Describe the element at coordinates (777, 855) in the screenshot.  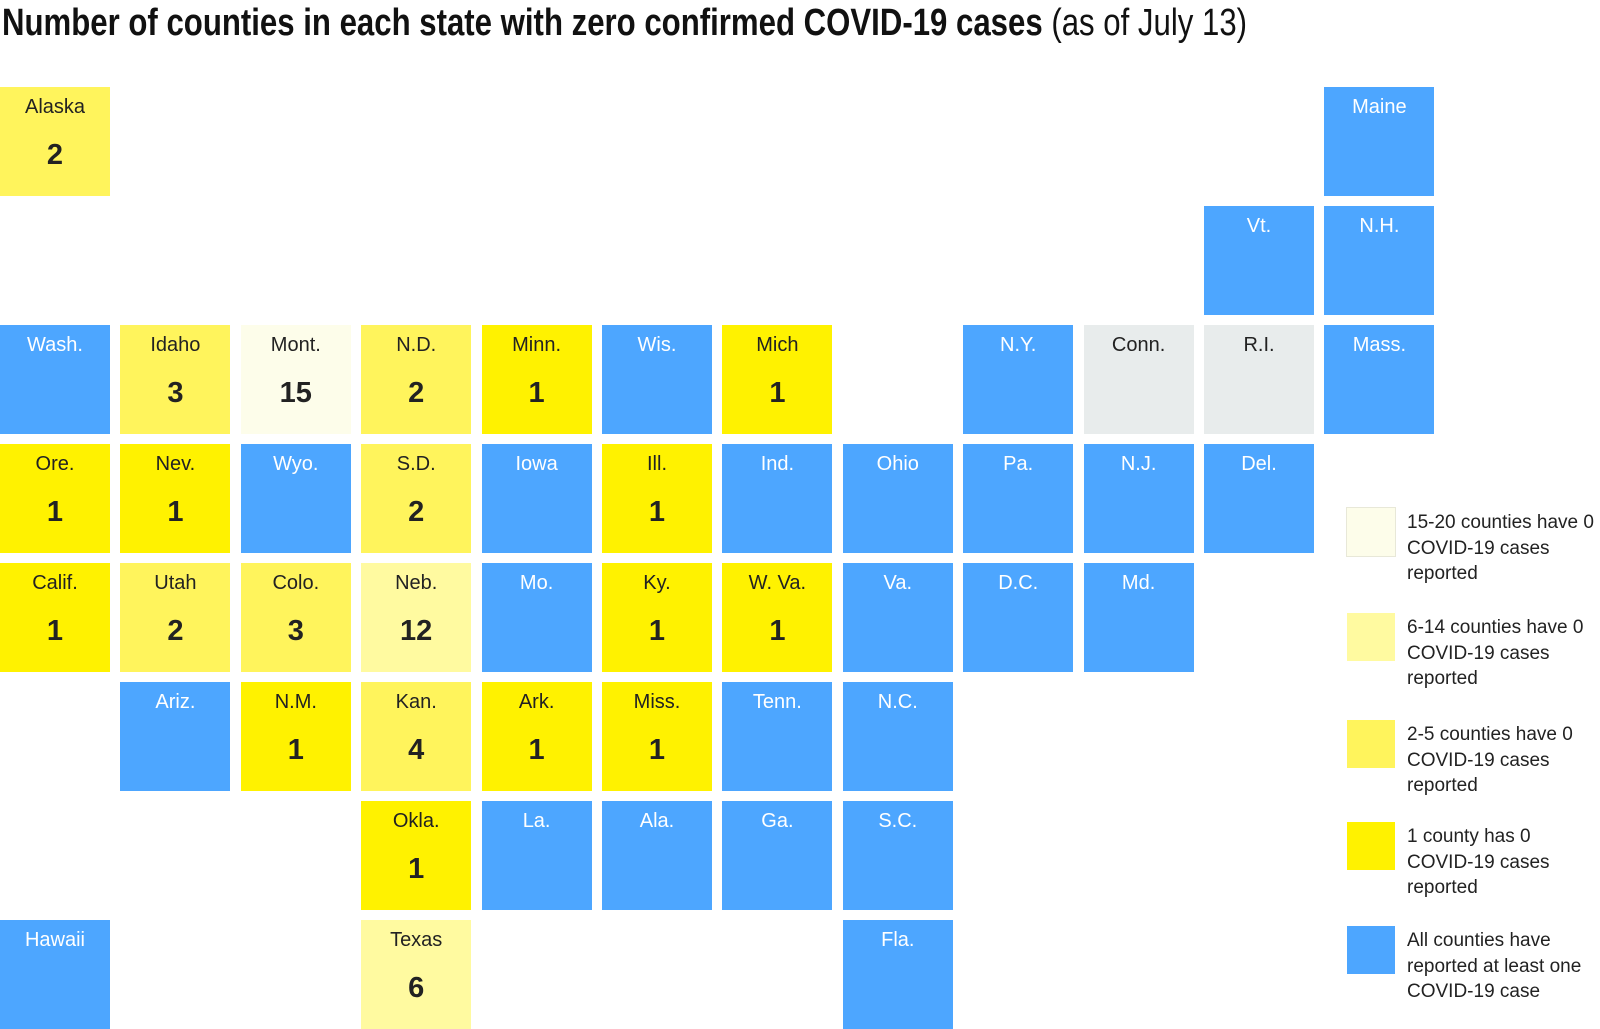
I see `state-tile: Ga.` at that location.